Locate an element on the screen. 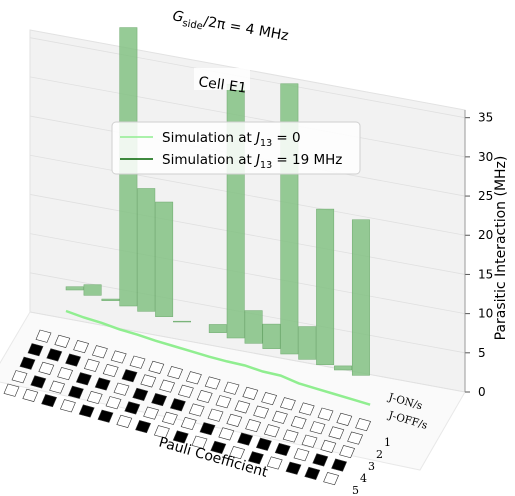 The image size is (515, 496). z-tick-label: 10 is located at coordinates (485, 314).